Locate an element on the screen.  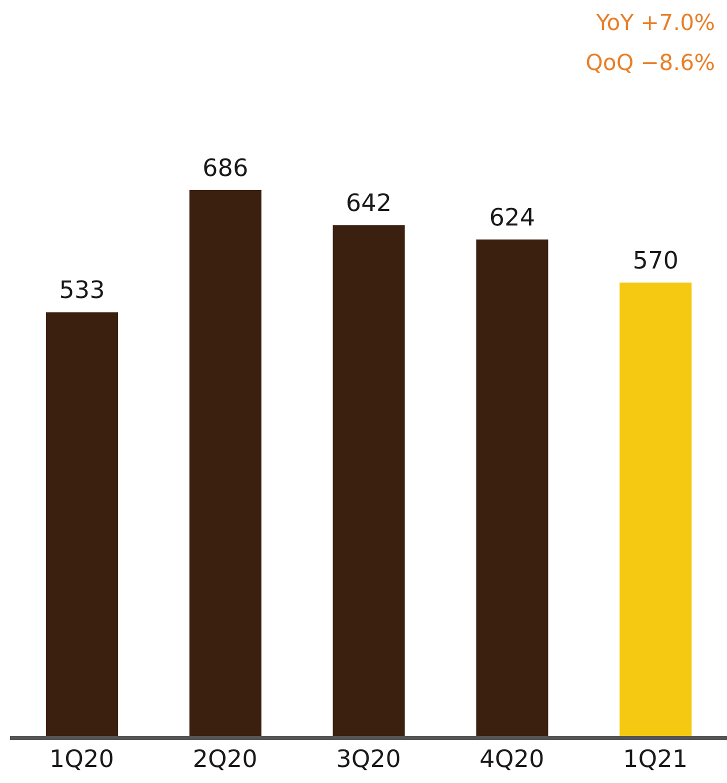
x-tick-label: 4Q20 is located at coordinates (512, 759).